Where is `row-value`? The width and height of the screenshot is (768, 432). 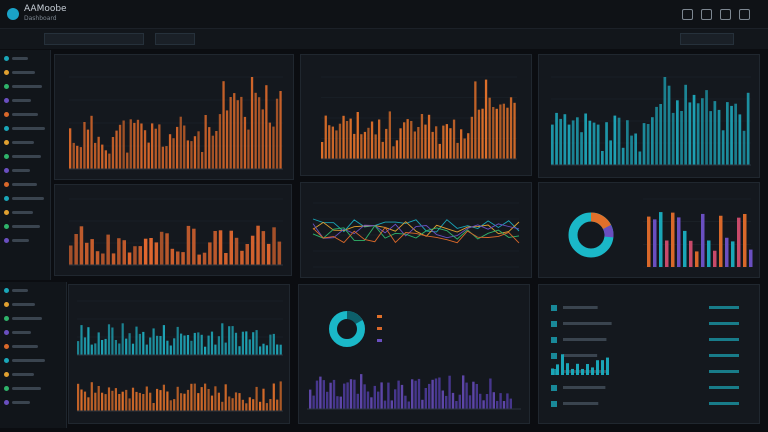 row-value is located at coordinates (724, 307).